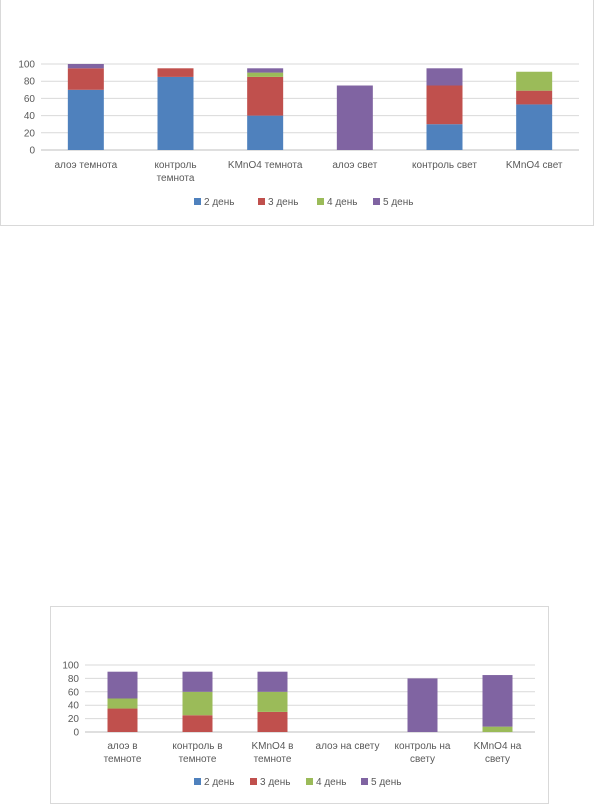 This screenshot has width=595, height=805. What do you see at coordinates (534, 165) in the screenshot?
I see `chart-1-category-label: KMnO4 свет` at bounding box center [534, 165].